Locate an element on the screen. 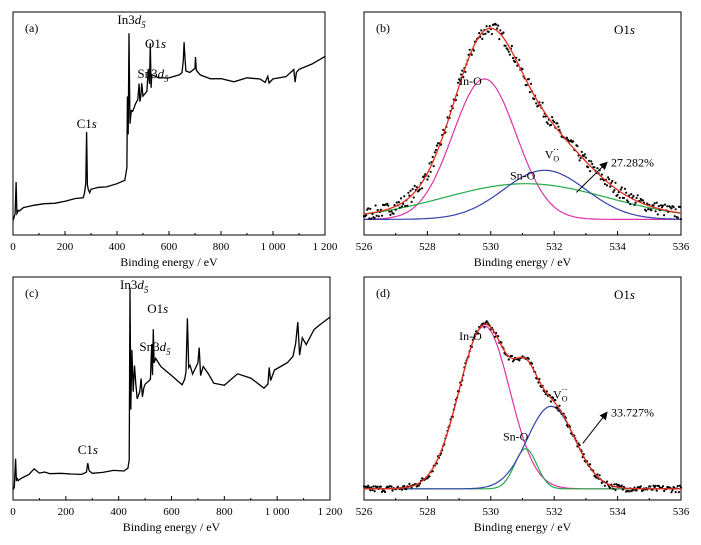 Image resolution: width=701 pixels, height=545 pixels. x-tick-label: 0 is located at coordinates (13, 512).